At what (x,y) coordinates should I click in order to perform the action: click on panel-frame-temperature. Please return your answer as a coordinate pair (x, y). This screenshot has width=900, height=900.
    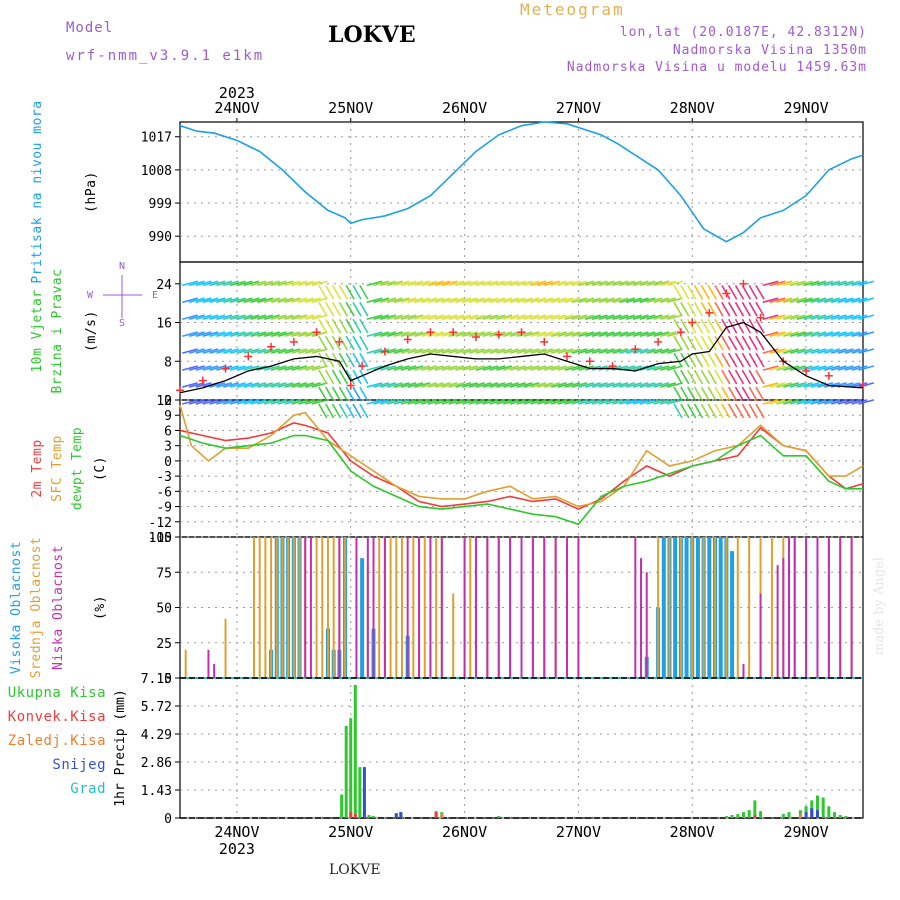
    Looking at the image, I should click on (521, 468).